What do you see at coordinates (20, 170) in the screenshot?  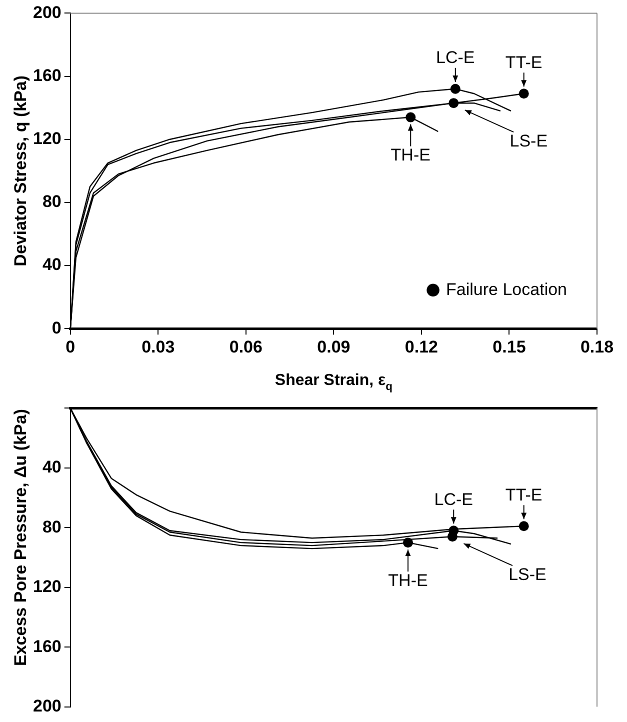 I see `y-axis-title: Deviator Stress, q (kPa)` at bounding box center [20, 170].